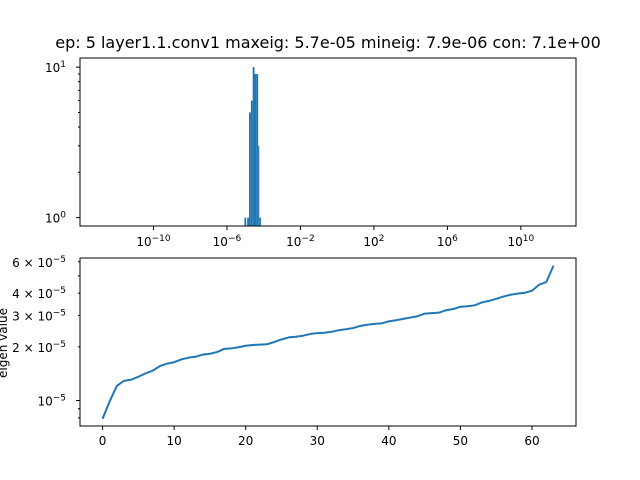 The height and width of the screenshot is (480, 640). Describe the element at coordinates (32, 316) in the screenshot. I see `y-tick-label-base: 3 × 10` at that location.